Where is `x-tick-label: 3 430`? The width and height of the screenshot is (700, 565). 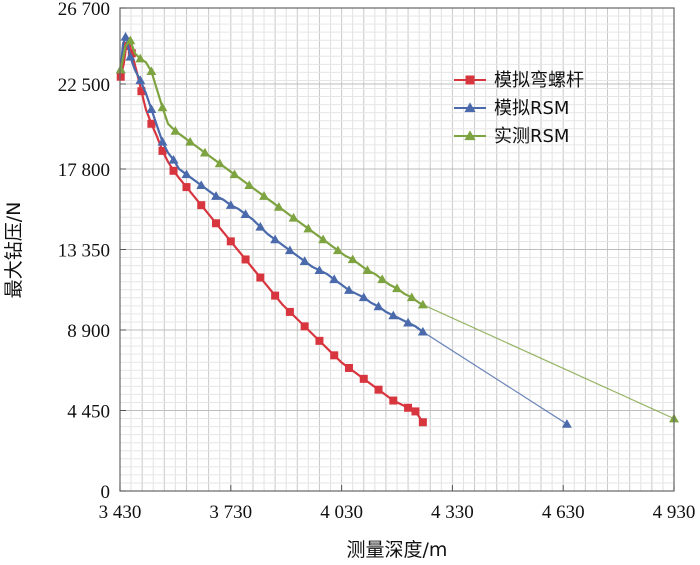
x-tick-label: 3 430 is located at coordinates (120, 512).